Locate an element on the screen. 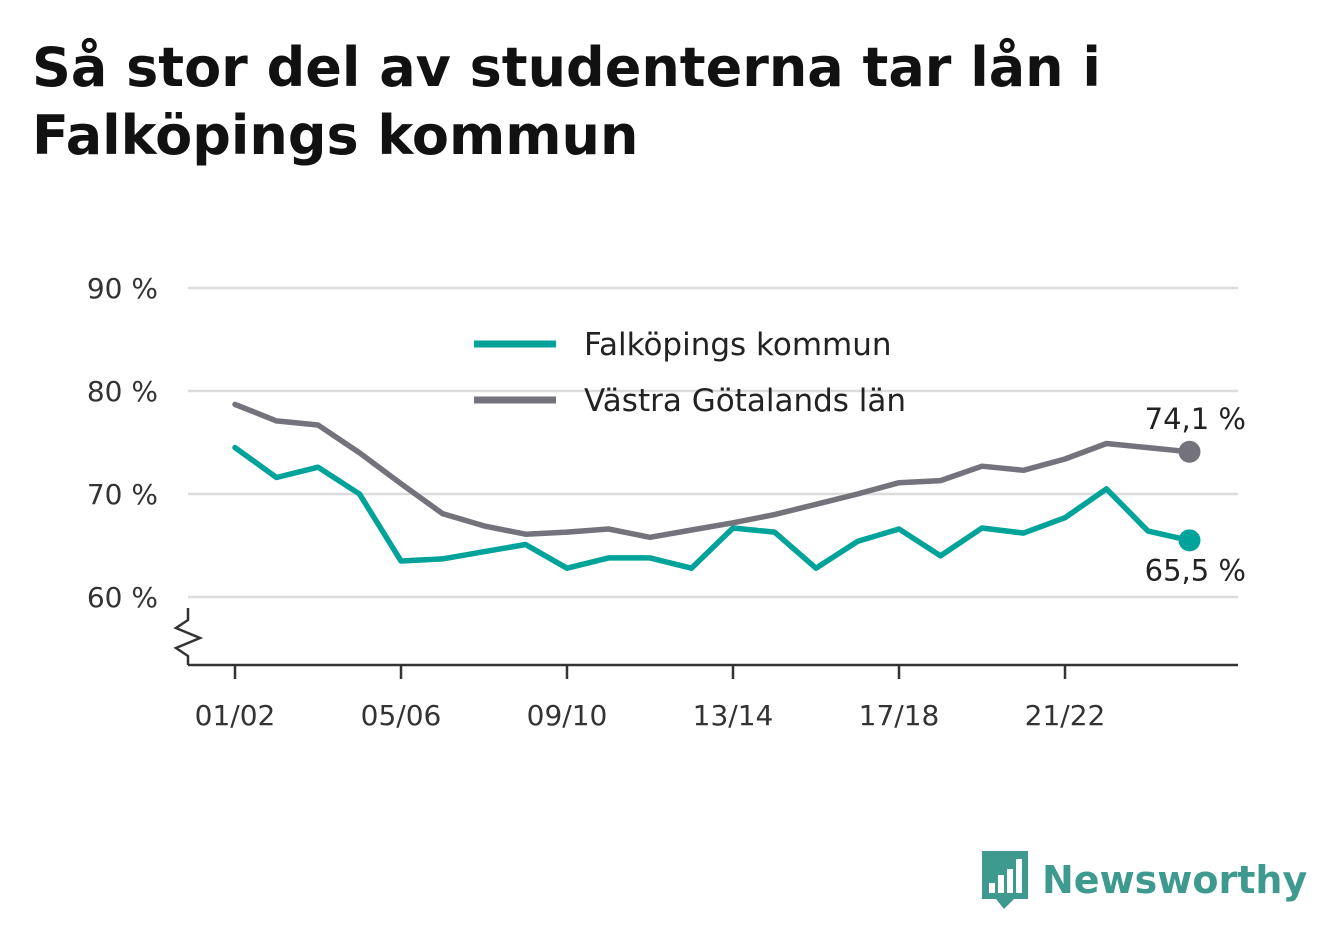 Image resolution: width=1322 pixels, height=939 pixels. falkoping-end-point is located at coordinates (1189, 540).